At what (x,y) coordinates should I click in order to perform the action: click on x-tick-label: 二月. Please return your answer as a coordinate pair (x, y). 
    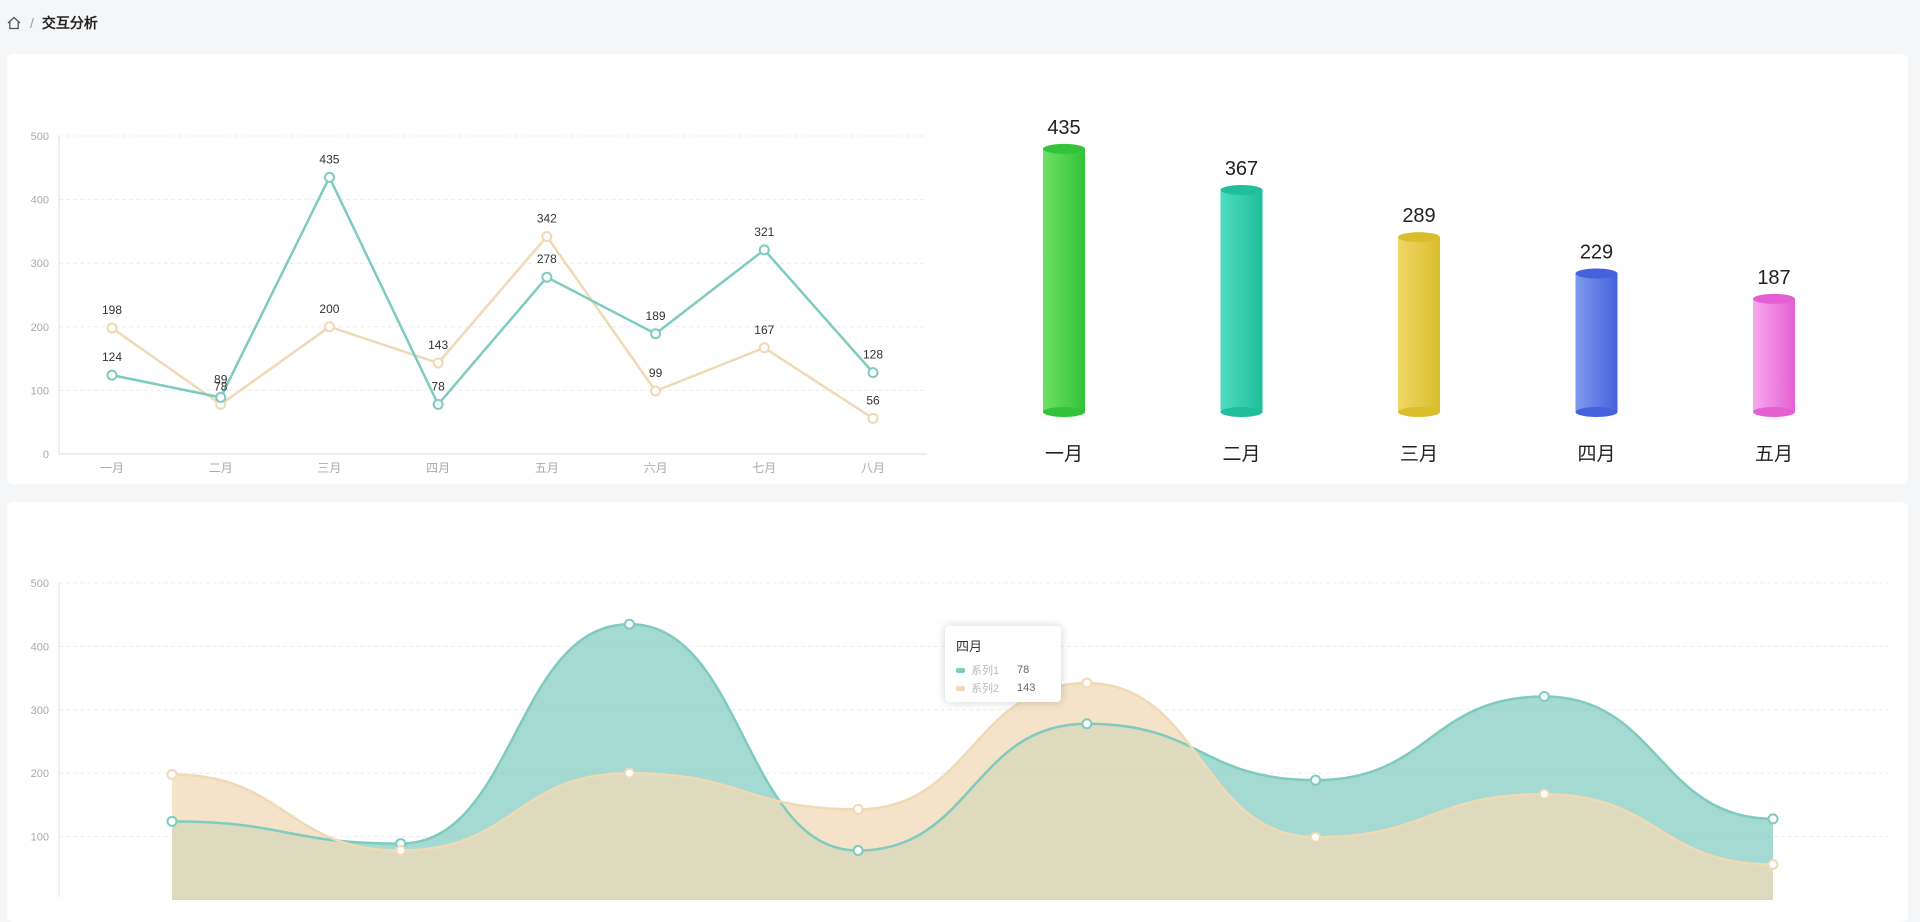
    Looking at the image, I should click on (221, 468).